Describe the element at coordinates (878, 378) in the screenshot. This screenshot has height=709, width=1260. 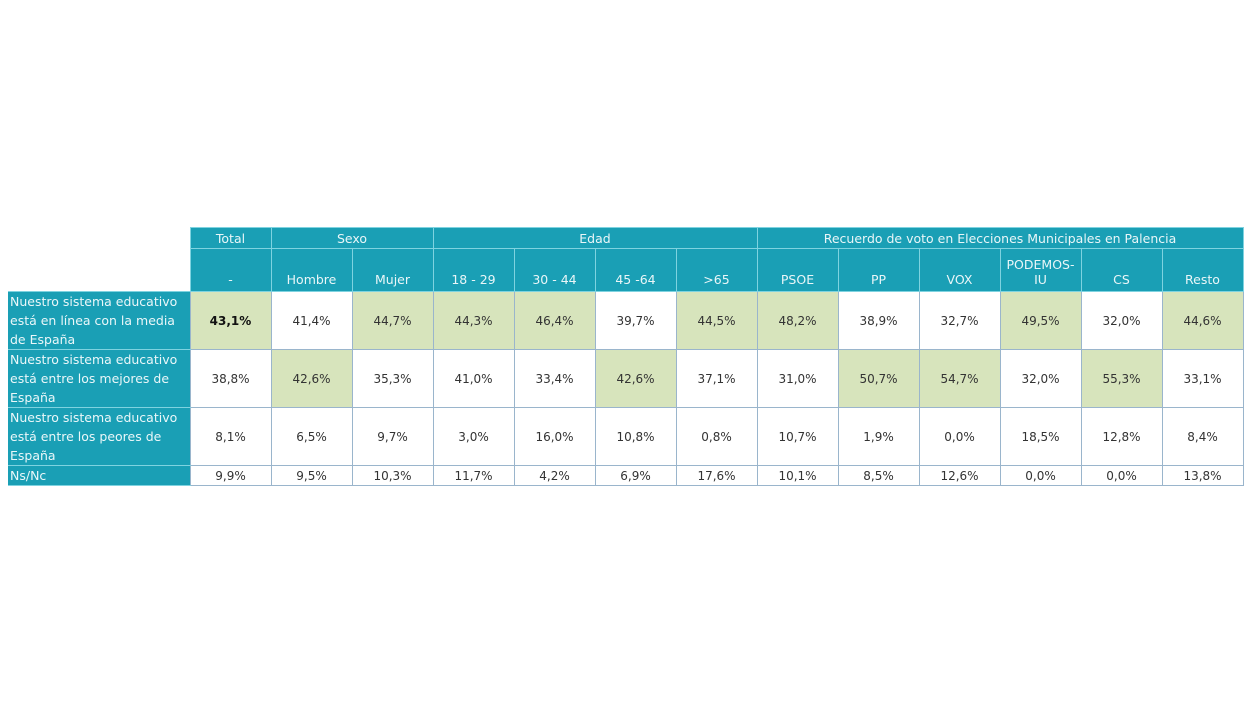
I see `table-cell: 50,7%` at that location.